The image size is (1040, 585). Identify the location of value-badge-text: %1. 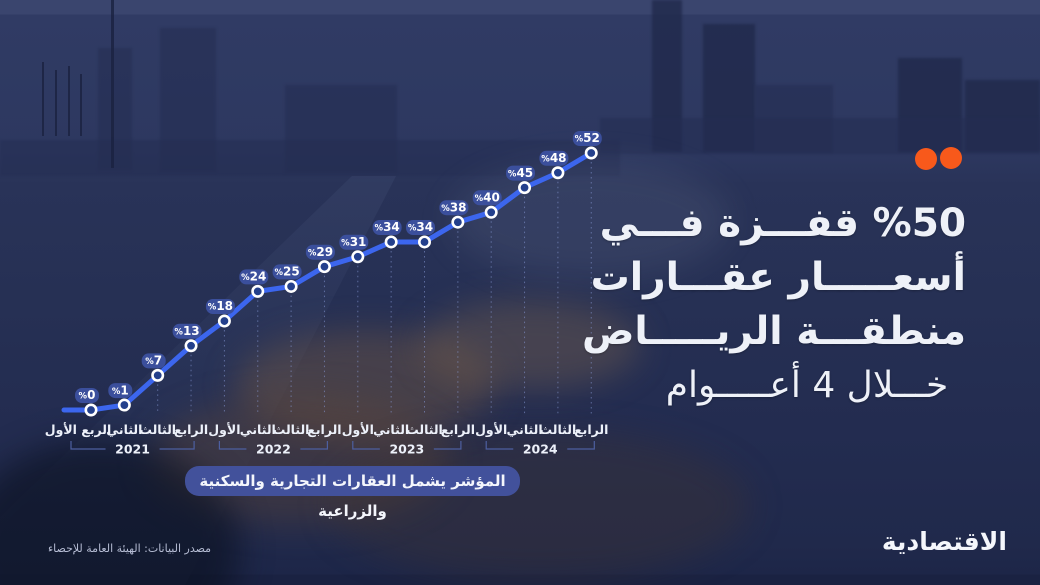
(120, 390).